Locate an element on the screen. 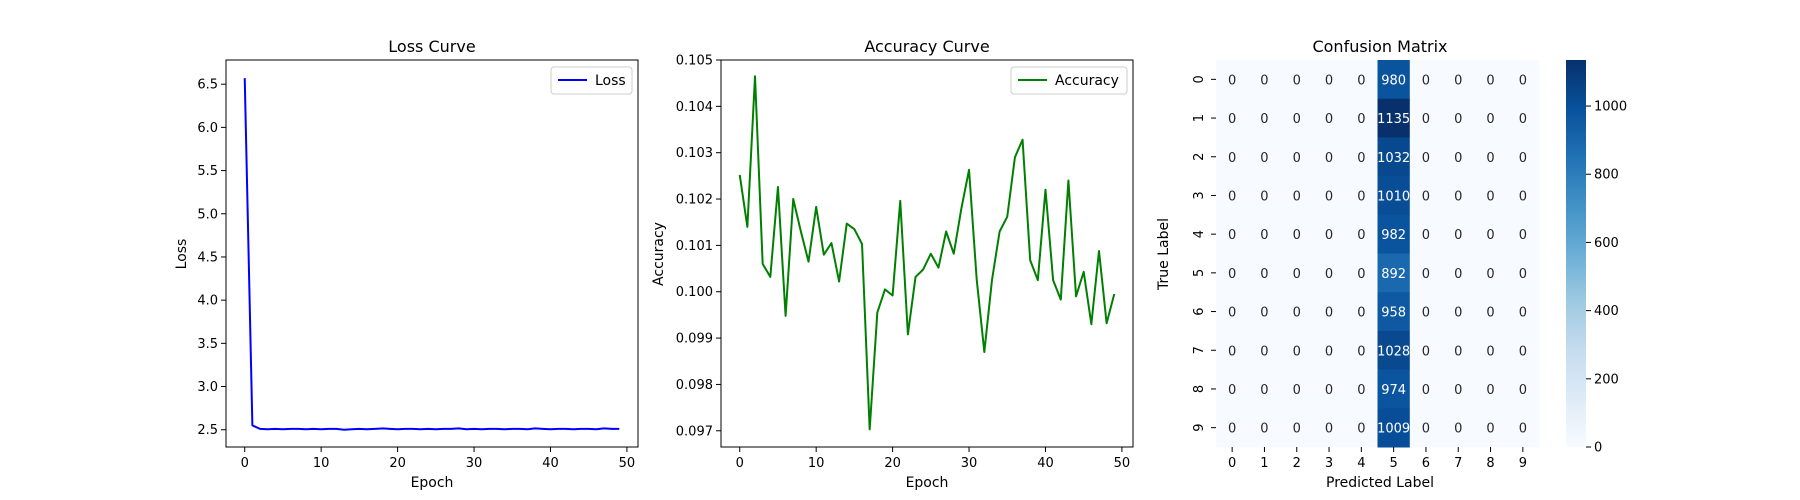 The image size is (1800, 500). matrix-x-tick-label: 0 is located at coordinates (1232, 463).